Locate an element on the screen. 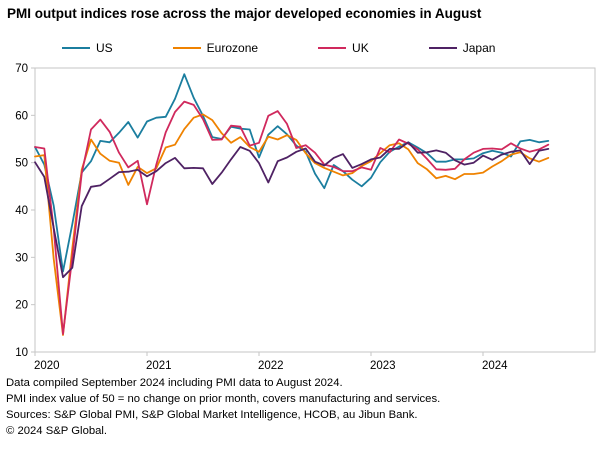 This screenshot has width=607, height=450. x-tick-label: 2022 is located at coordinates (271, 366).